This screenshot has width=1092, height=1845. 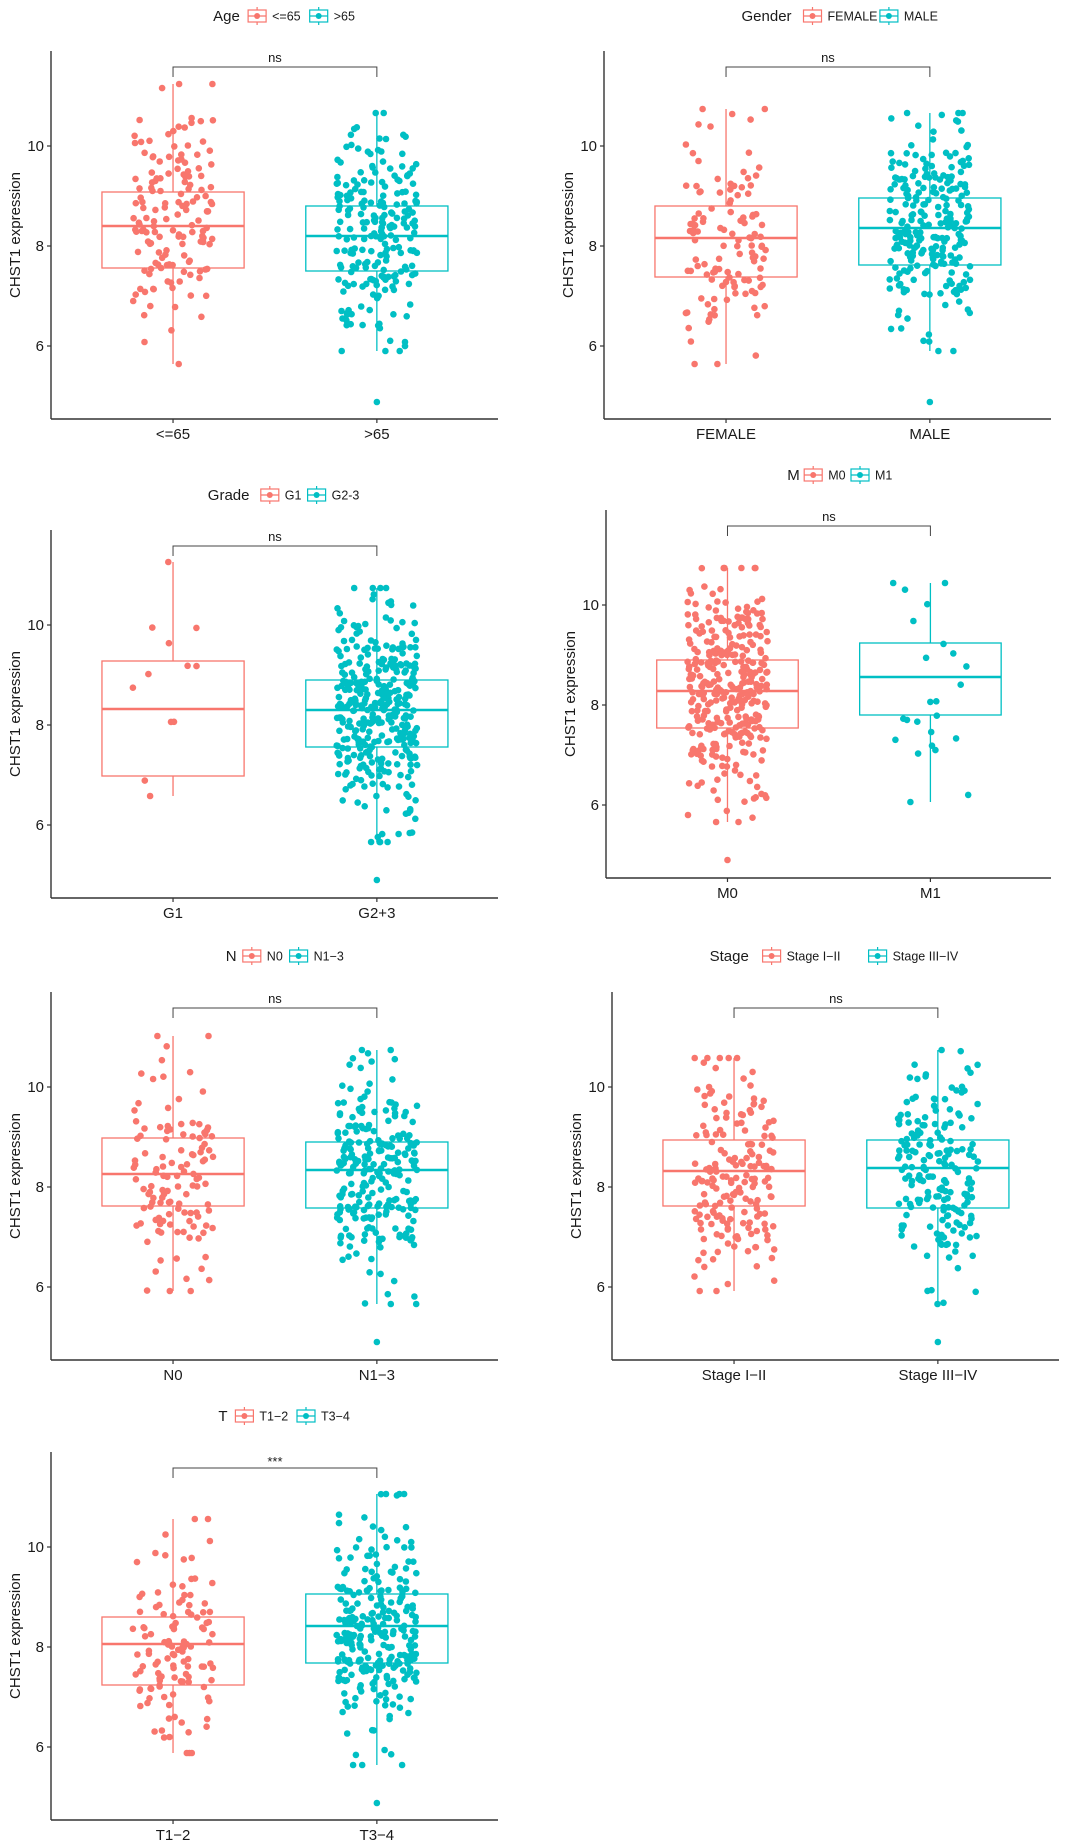 I want to click on legend-key-2: MALE, so click(x=908, y=16).